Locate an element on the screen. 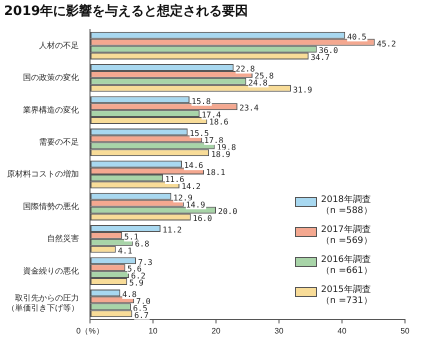 The height and width of the screenshot is (341, 427). data-label: 5.9 is located at coordinates (136, 283).